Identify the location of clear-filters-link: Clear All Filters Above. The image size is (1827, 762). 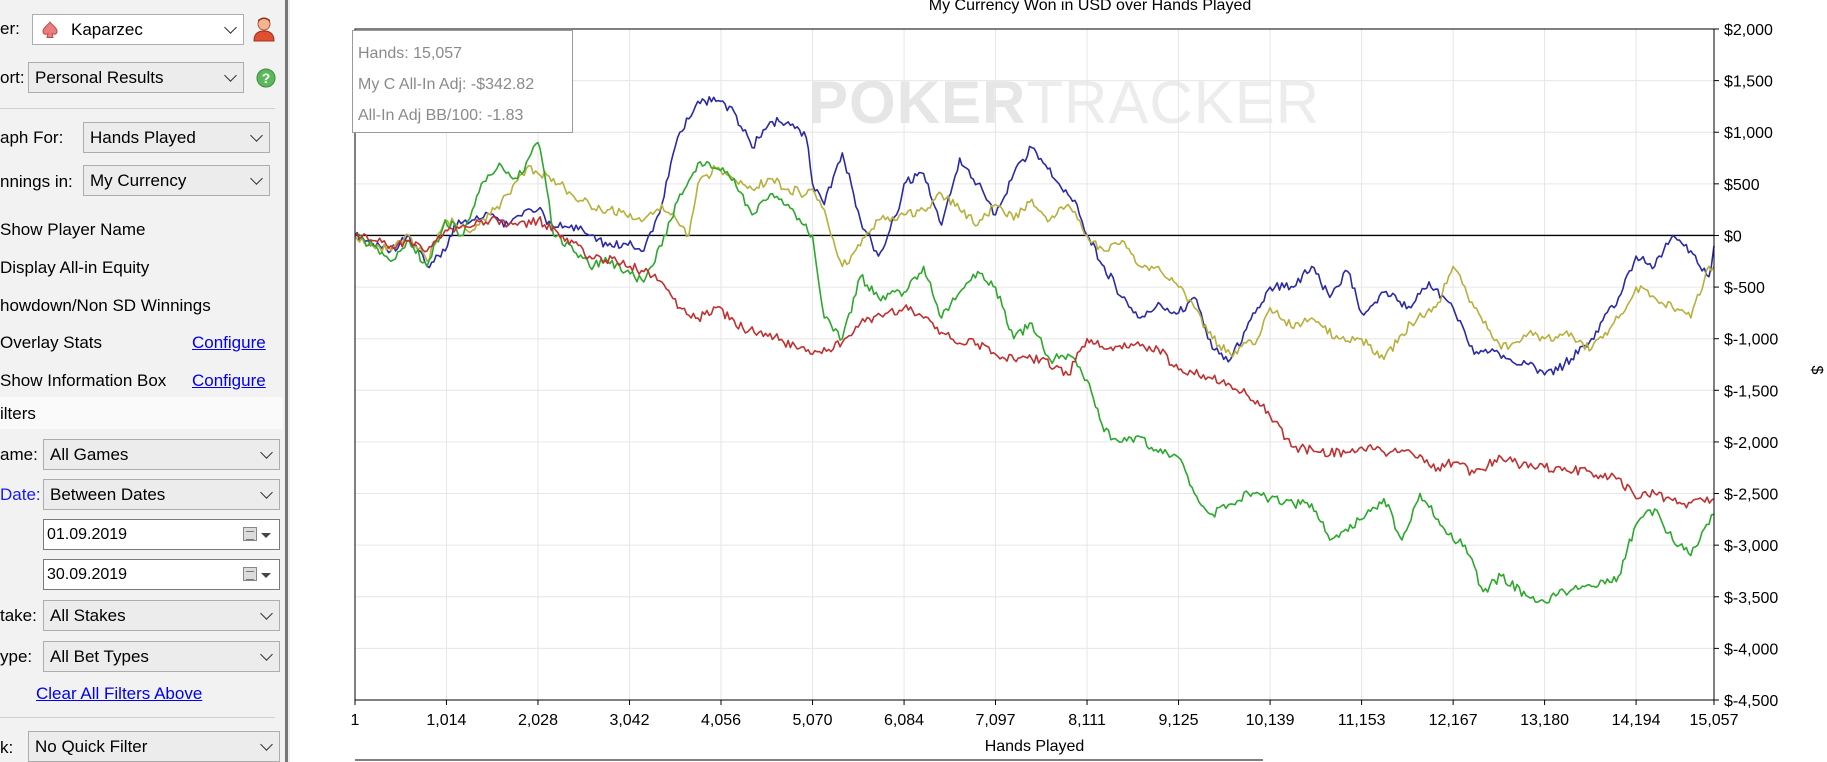
(119, 693).